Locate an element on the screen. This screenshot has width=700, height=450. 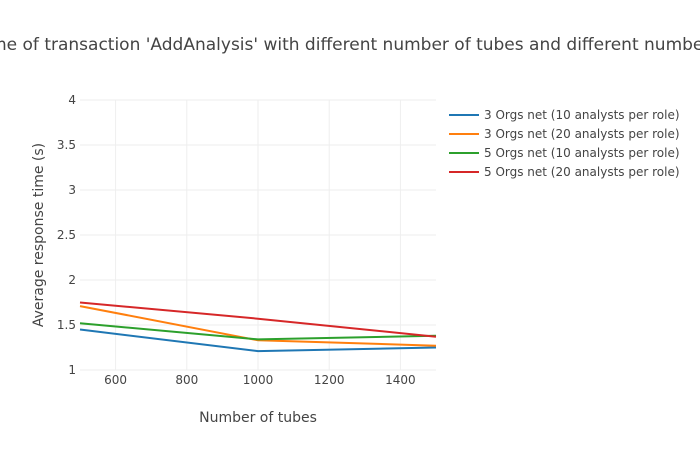
y-tick-label: 3 is located at coordinates (72, 190).